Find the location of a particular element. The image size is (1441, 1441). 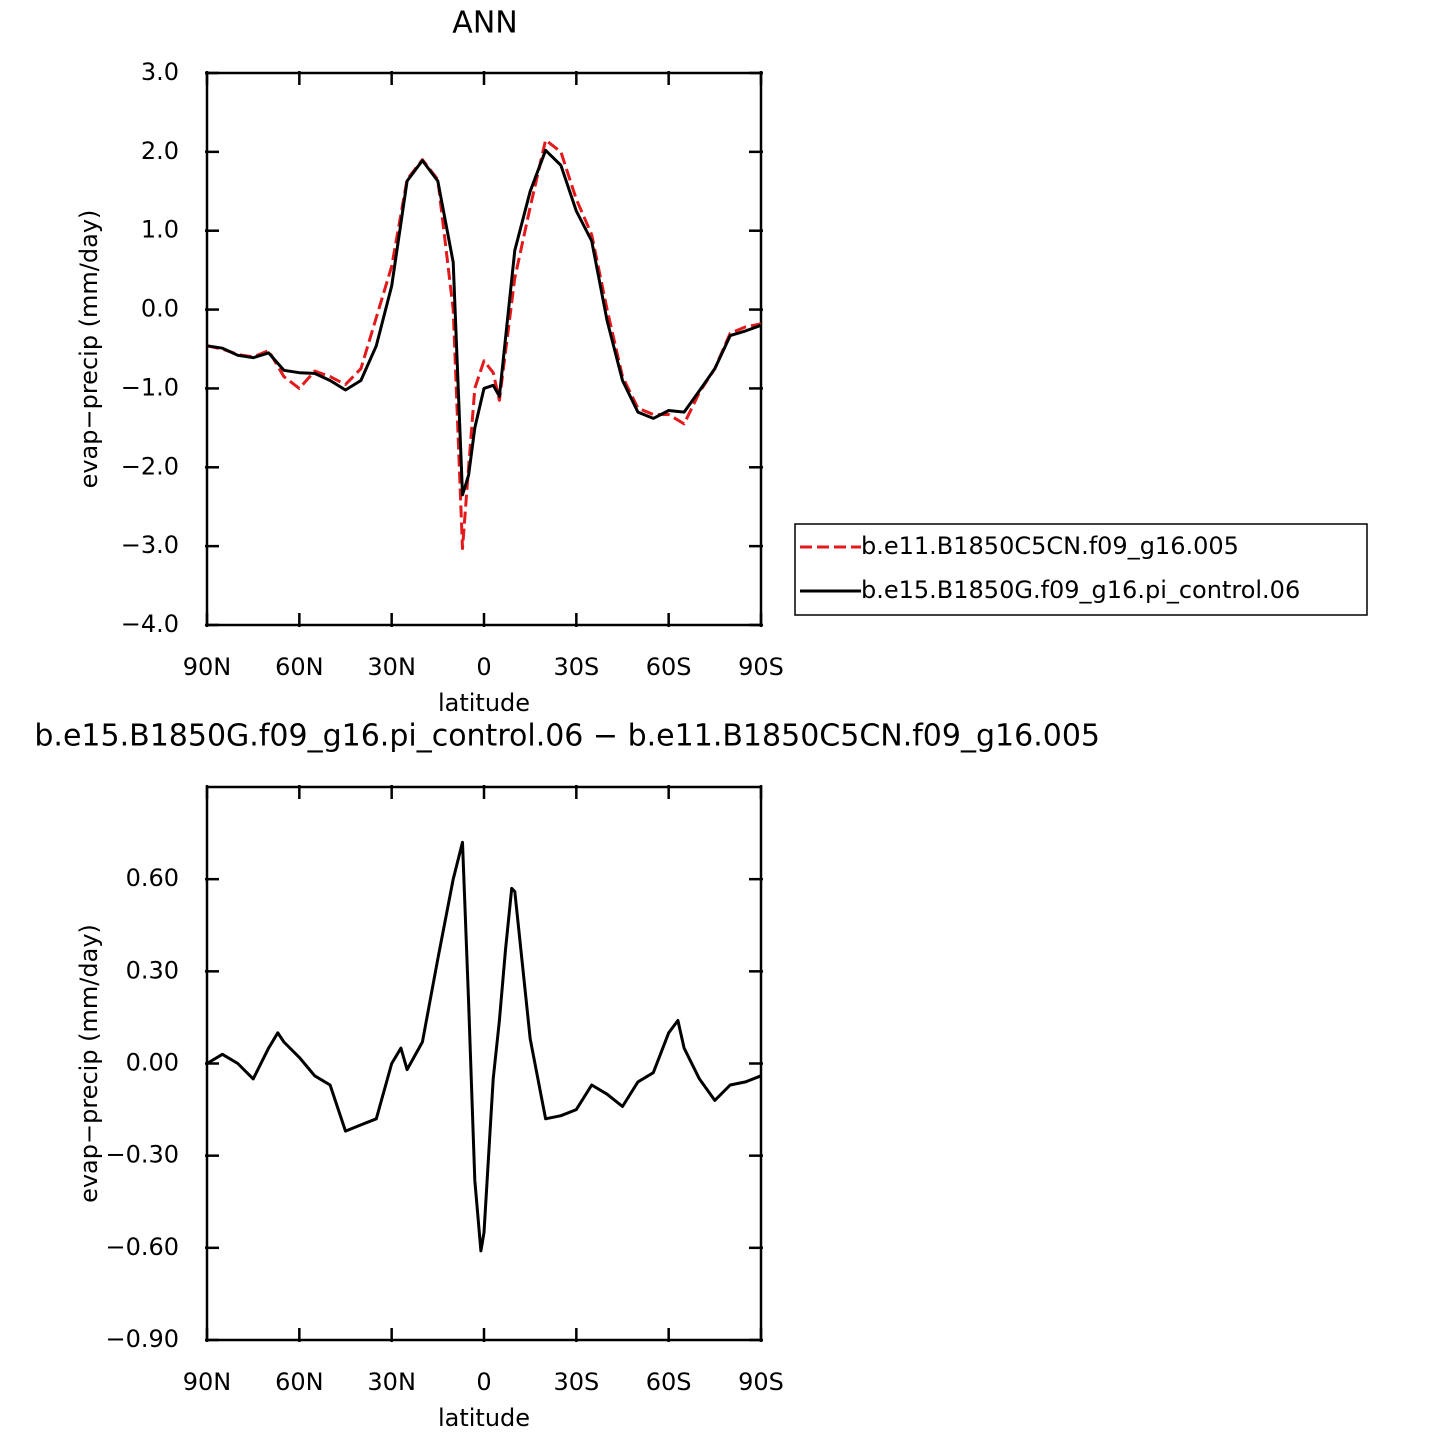

y-tick-label: 0.0 is located at coordinates (160, 309).